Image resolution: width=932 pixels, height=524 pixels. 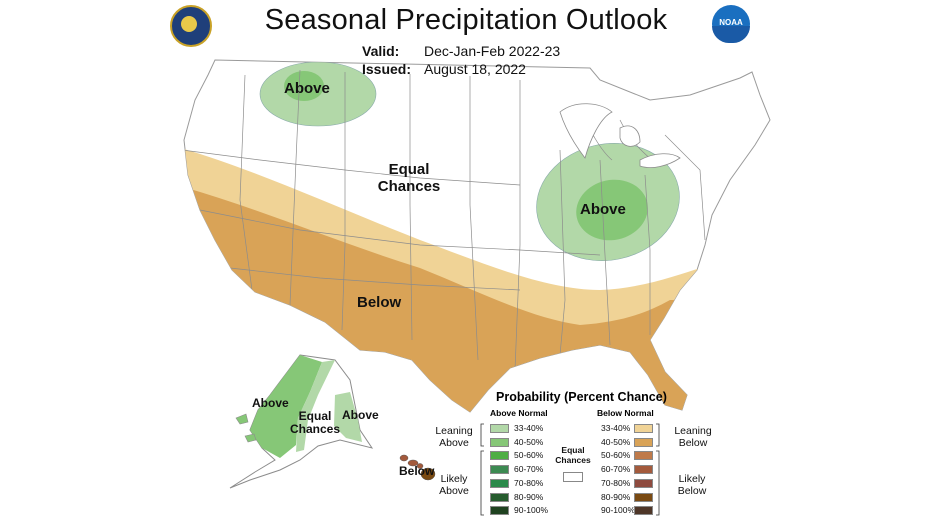 What do you see at coordinates (529, 483) in the screenshot?
I see `legend-above-range: 70-80%` at bounding box center [529, 483].